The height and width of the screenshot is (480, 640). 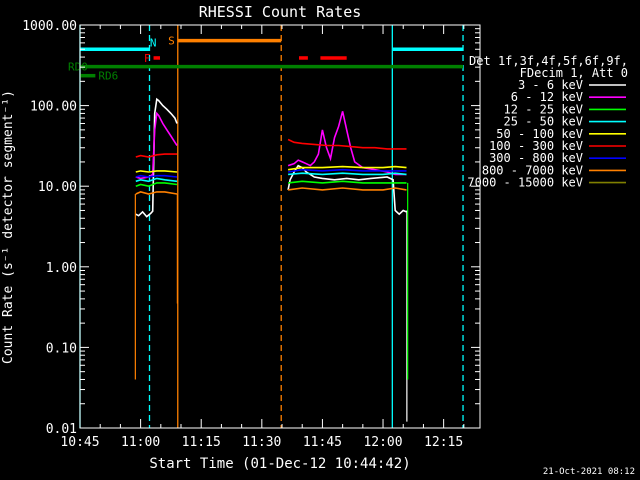 I want to click on flag-label-s: S, so click(x=171, y=41).